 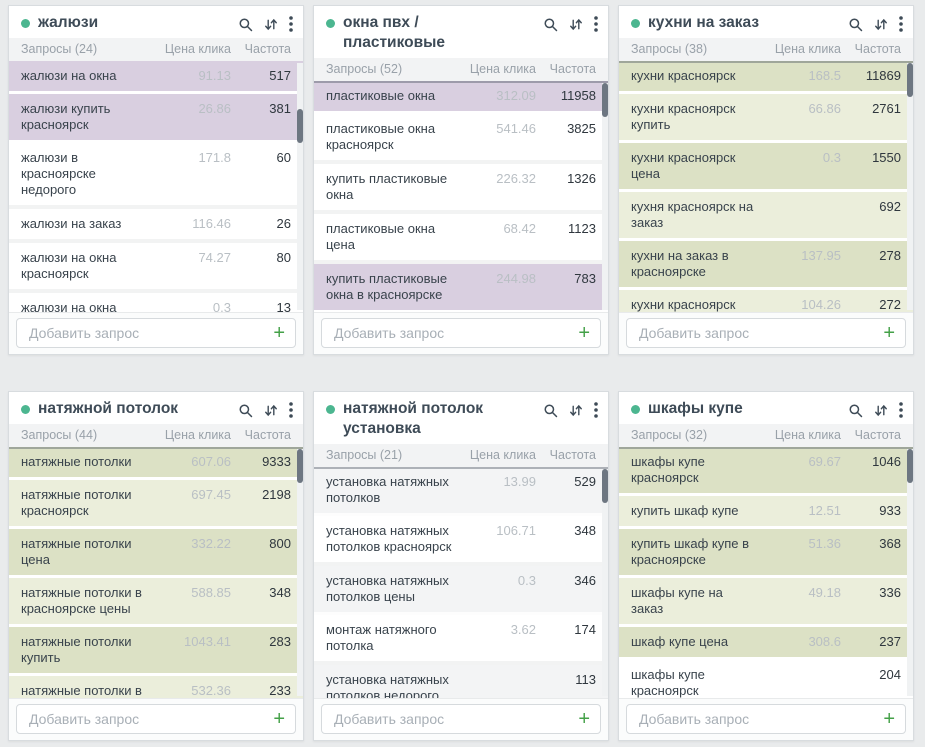 What do you see at coordinates (156, 504) in the screenshot?
I see `query-row: натяжные потолки красноярск 697.45 2198` at bounding box center [156, 504].